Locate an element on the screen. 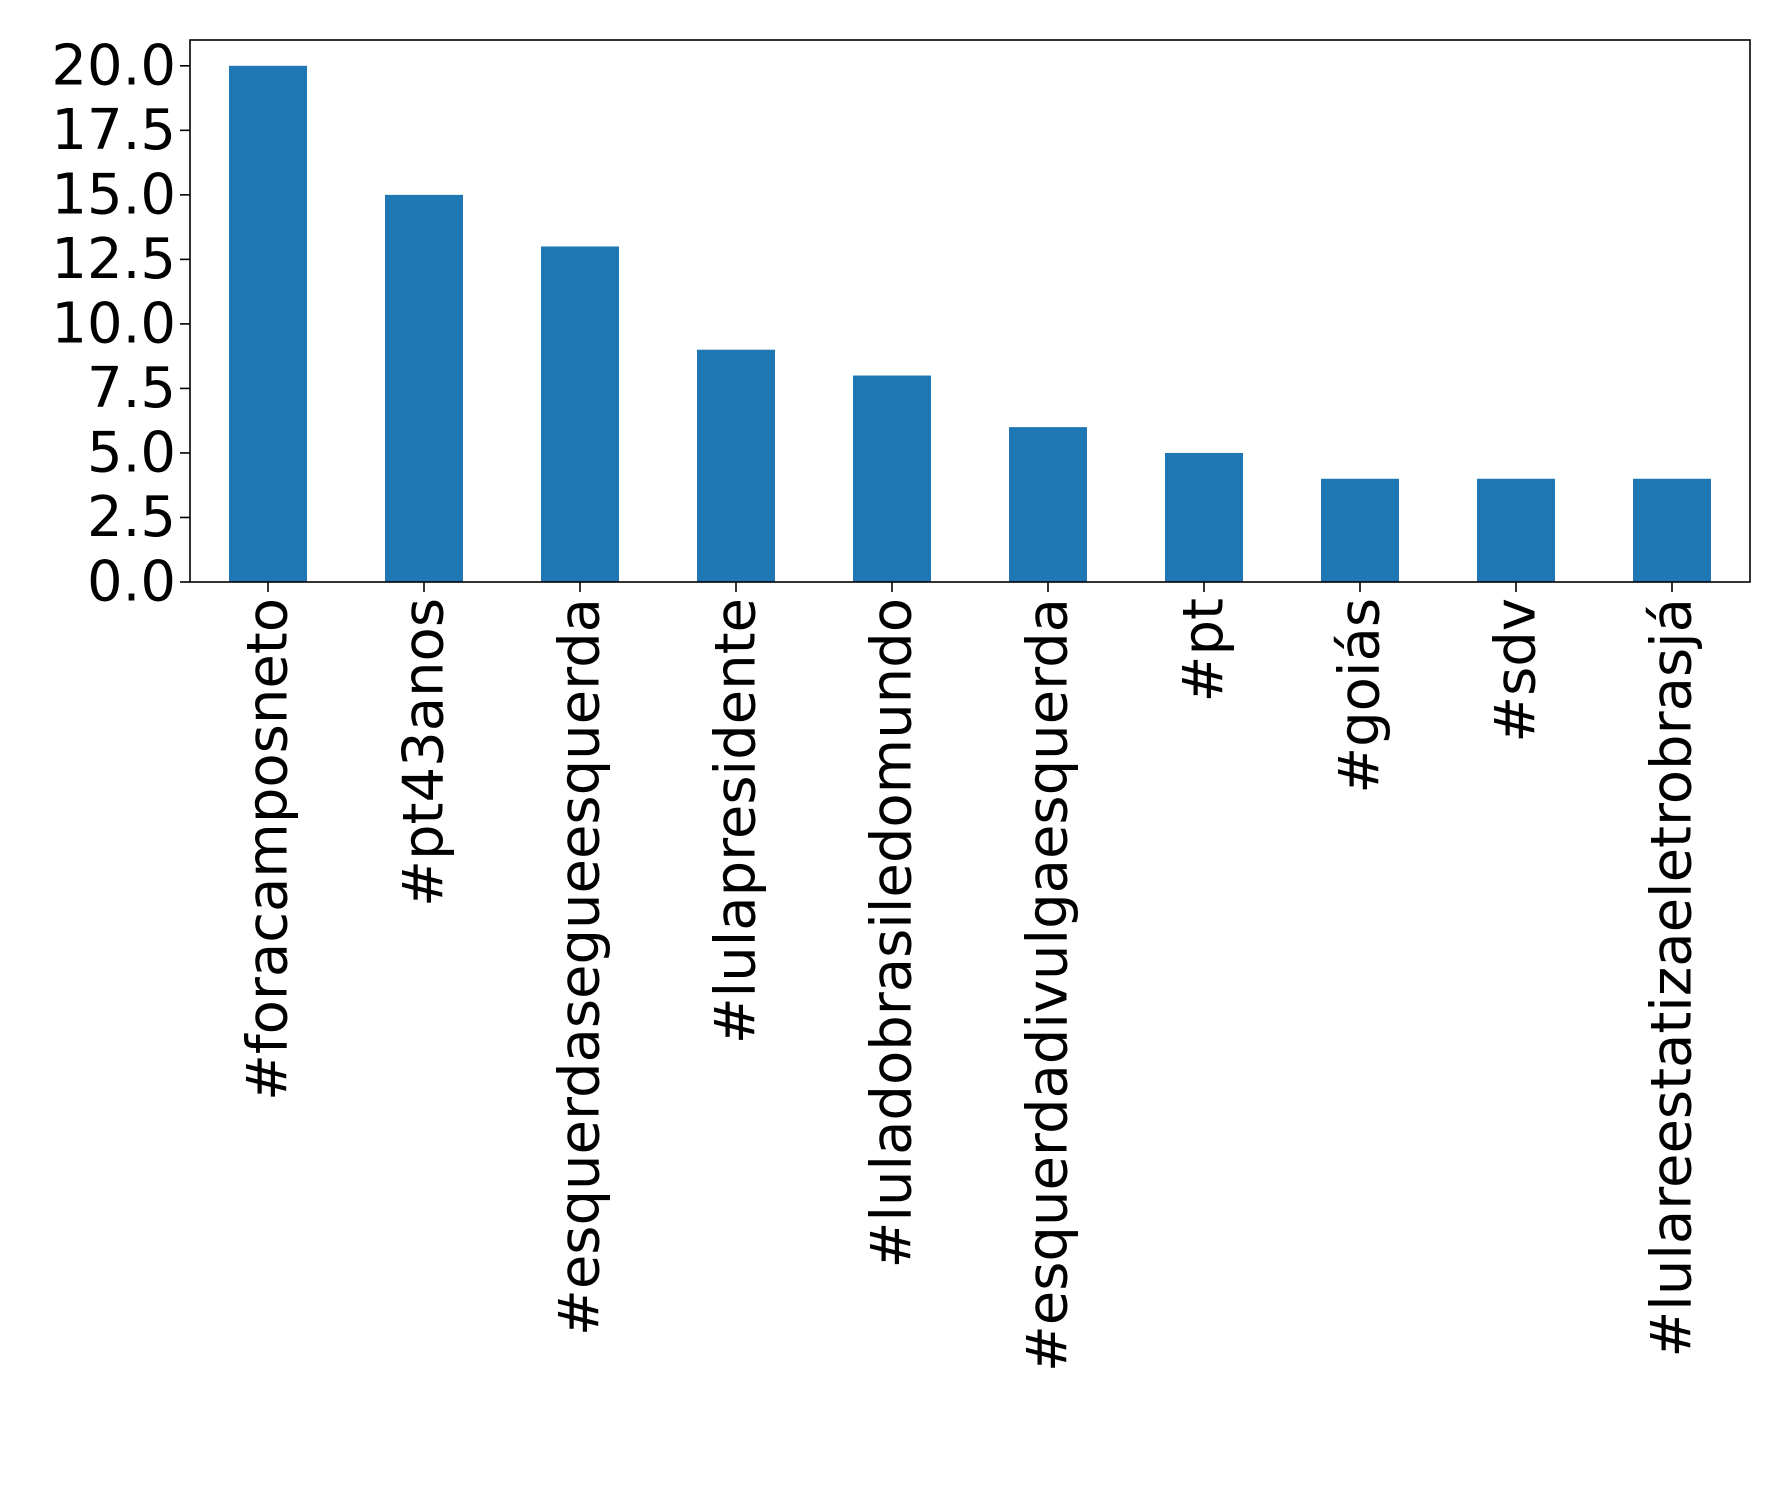 This screenshot has width=1778, height=1492. y-tick-label-0: 0.0 is located at coordinates (131, 582).